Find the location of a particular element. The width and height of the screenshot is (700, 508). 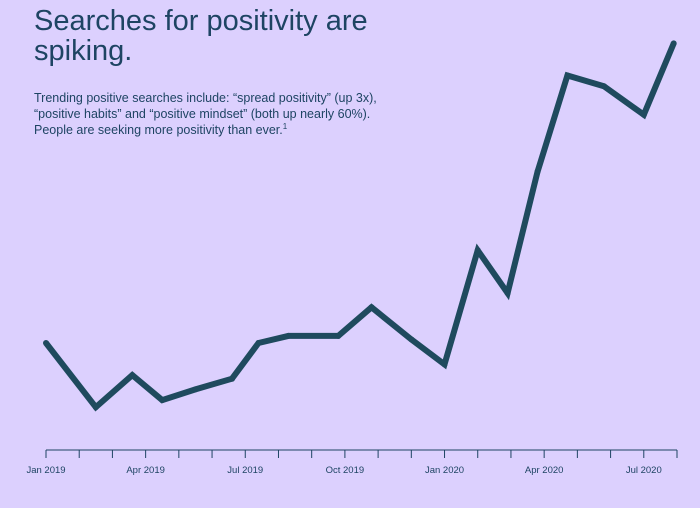

x-tick-label: Apr 2019 is located at coordinates (145, 470).